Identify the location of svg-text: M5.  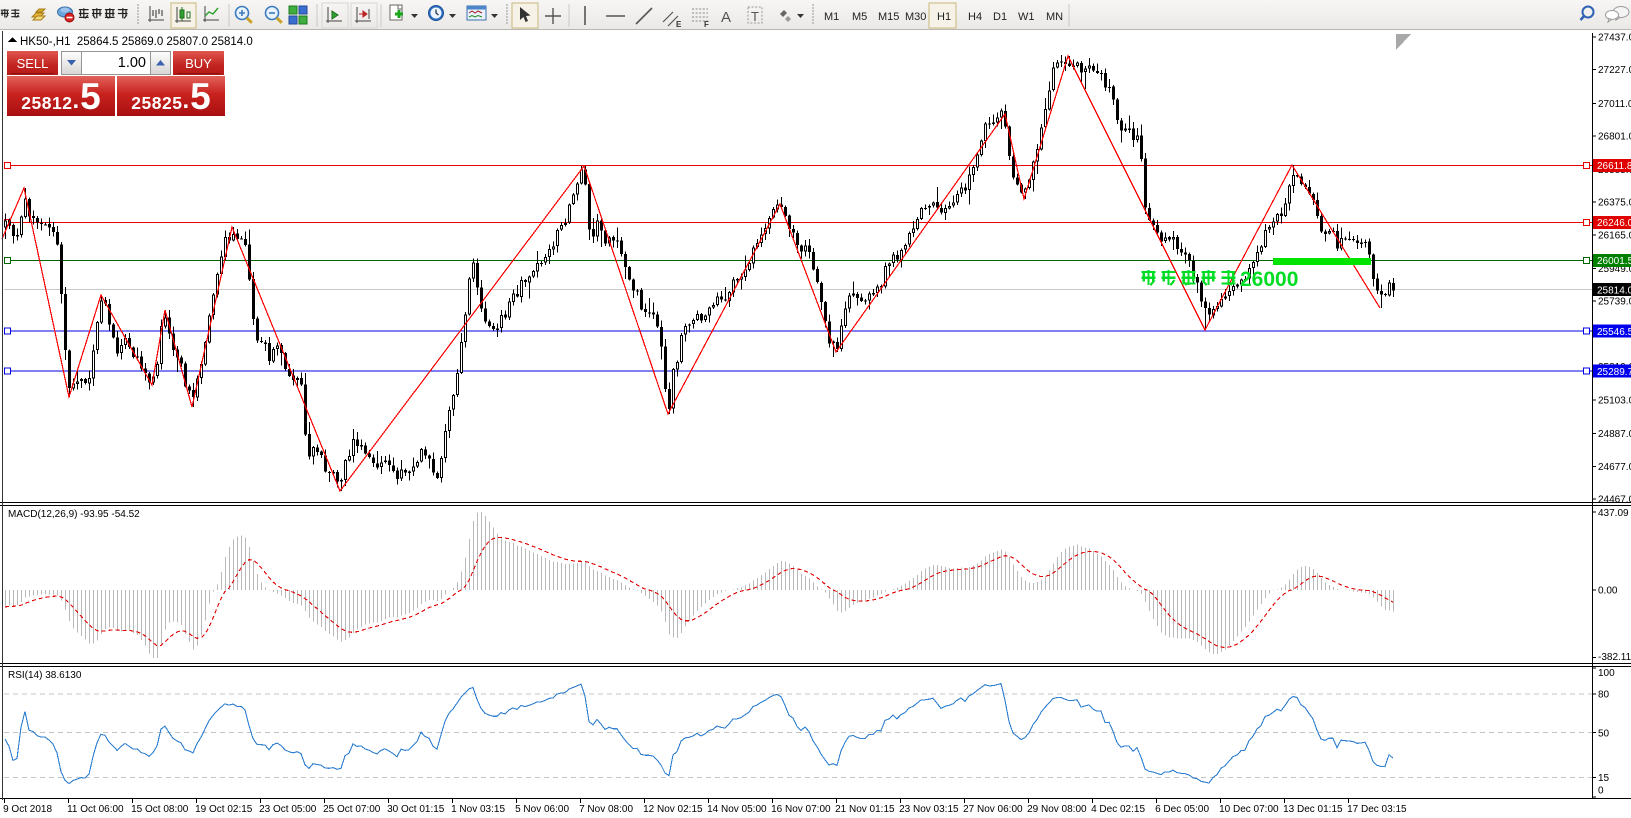
(859, 17).